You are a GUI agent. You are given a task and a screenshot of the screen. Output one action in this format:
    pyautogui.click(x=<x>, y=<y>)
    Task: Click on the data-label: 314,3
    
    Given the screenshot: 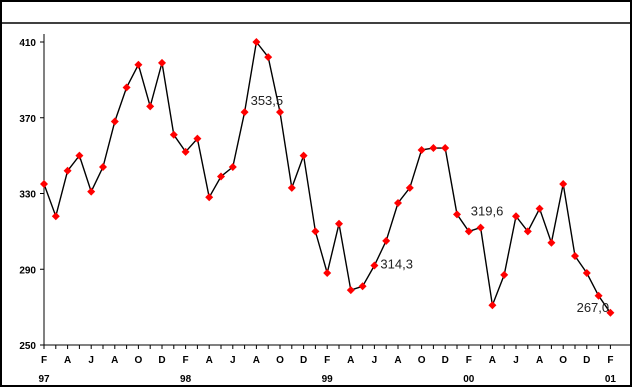 What is the action you would take?
    pyautogui.click(x=396, y=263)
    